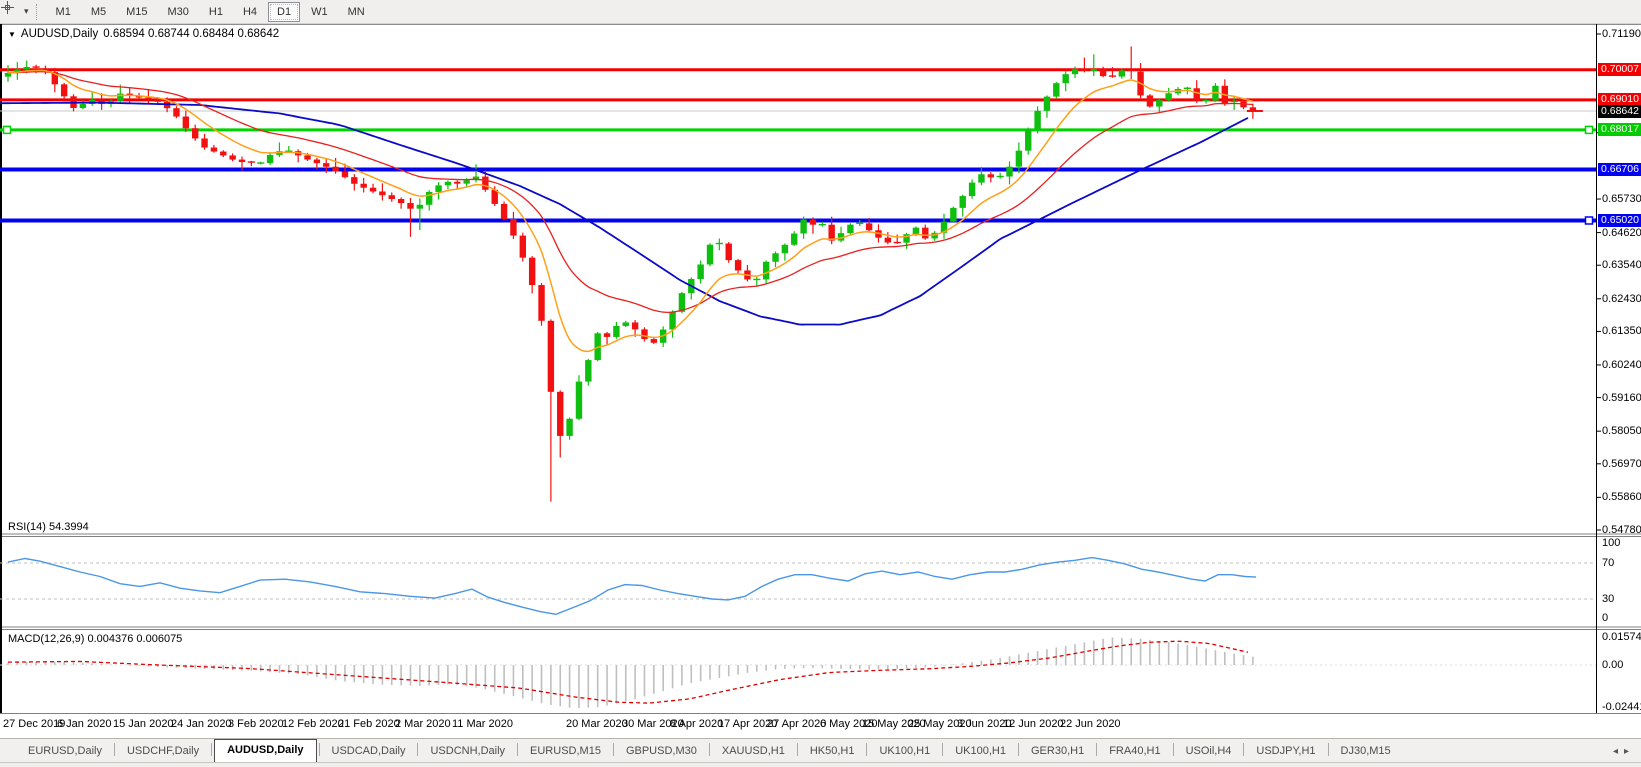 The width and height of the screenshot is (1641, 767). What do you see at coordinates (820, 12) in the screenshot?
I see `timeframe-toolbar: ▾ M1 M5 M15 M30 H1 H4 D1 W1 MN` at bounding box center [820, 12].